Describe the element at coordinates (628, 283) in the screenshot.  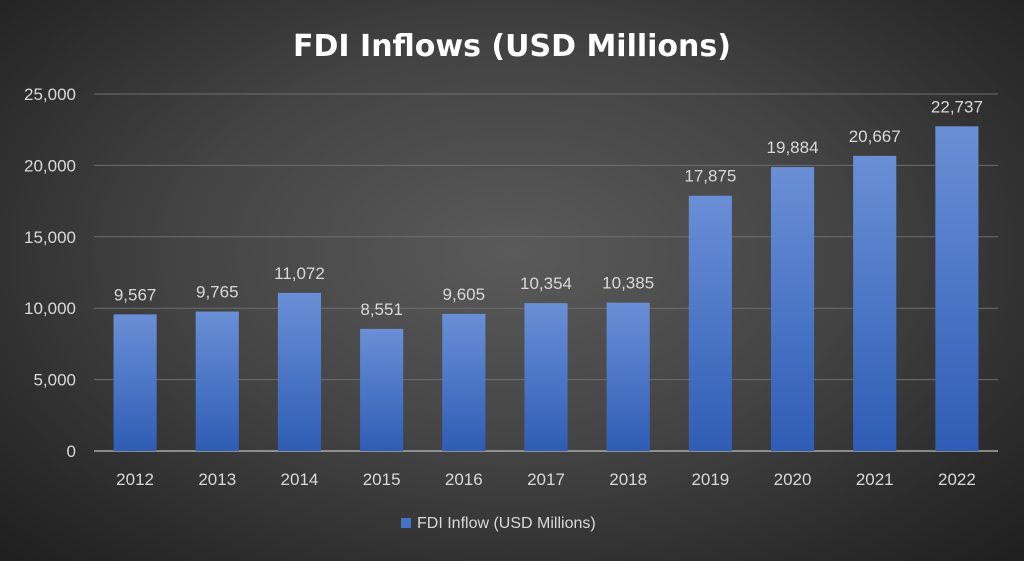
I see `data-label-2018: 10,385` at that location.